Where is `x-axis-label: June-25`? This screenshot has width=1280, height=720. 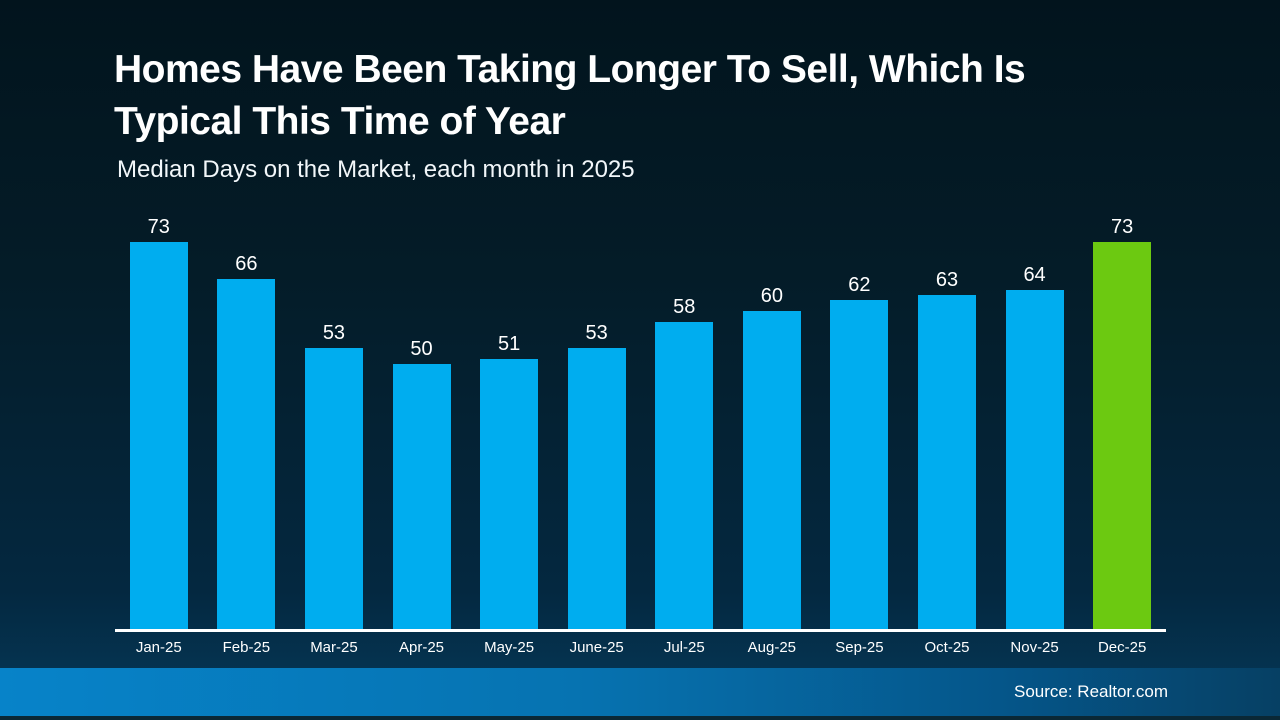 x-axis-label: June-25 is located at coordinates (596, 647).